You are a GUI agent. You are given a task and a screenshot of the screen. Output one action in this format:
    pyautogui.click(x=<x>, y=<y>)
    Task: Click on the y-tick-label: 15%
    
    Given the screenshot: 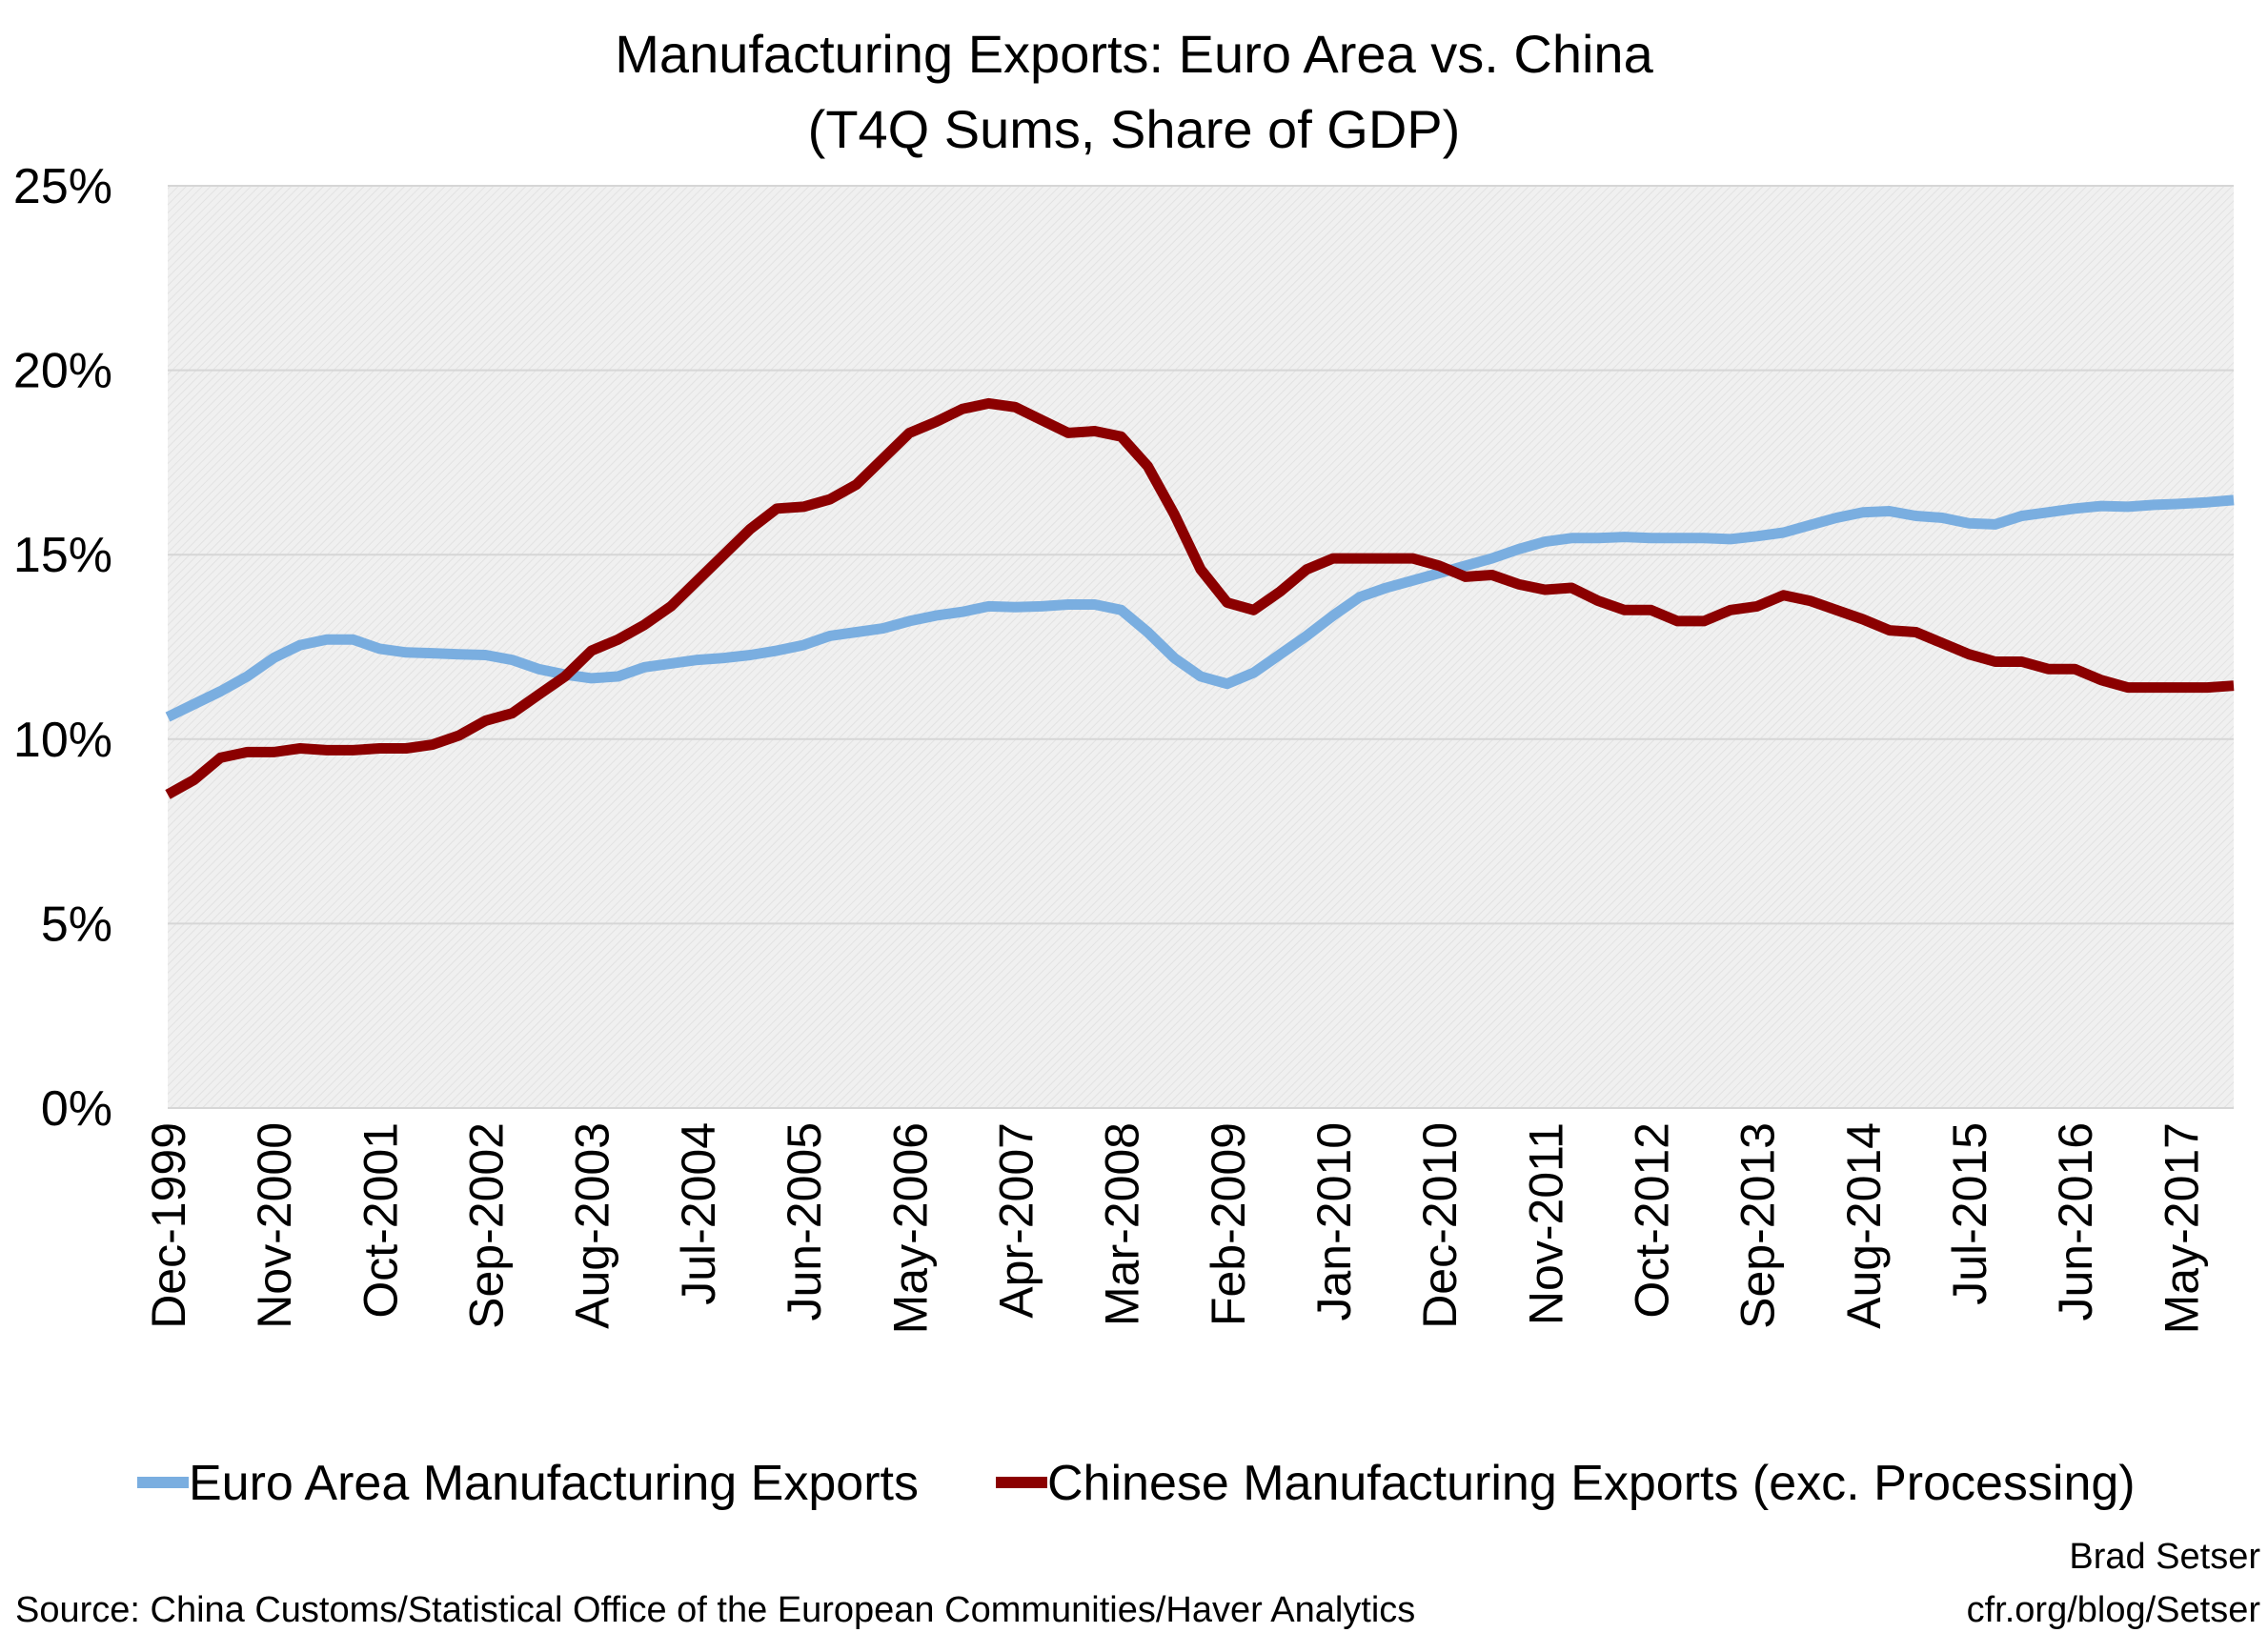 What is the action you would take?
    pyautogui.click(x=62, y=556)
    